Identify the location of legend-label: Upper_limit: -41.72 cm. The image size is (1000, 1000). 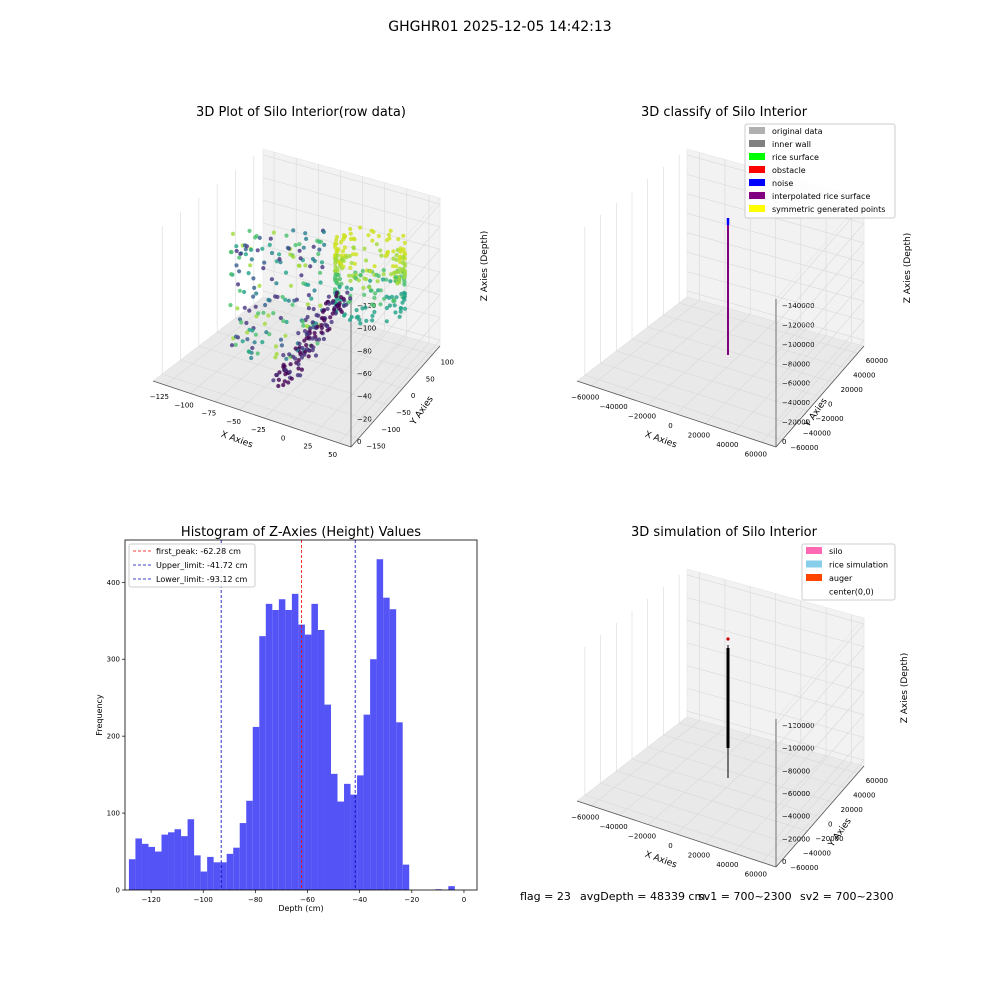
(202, 565).